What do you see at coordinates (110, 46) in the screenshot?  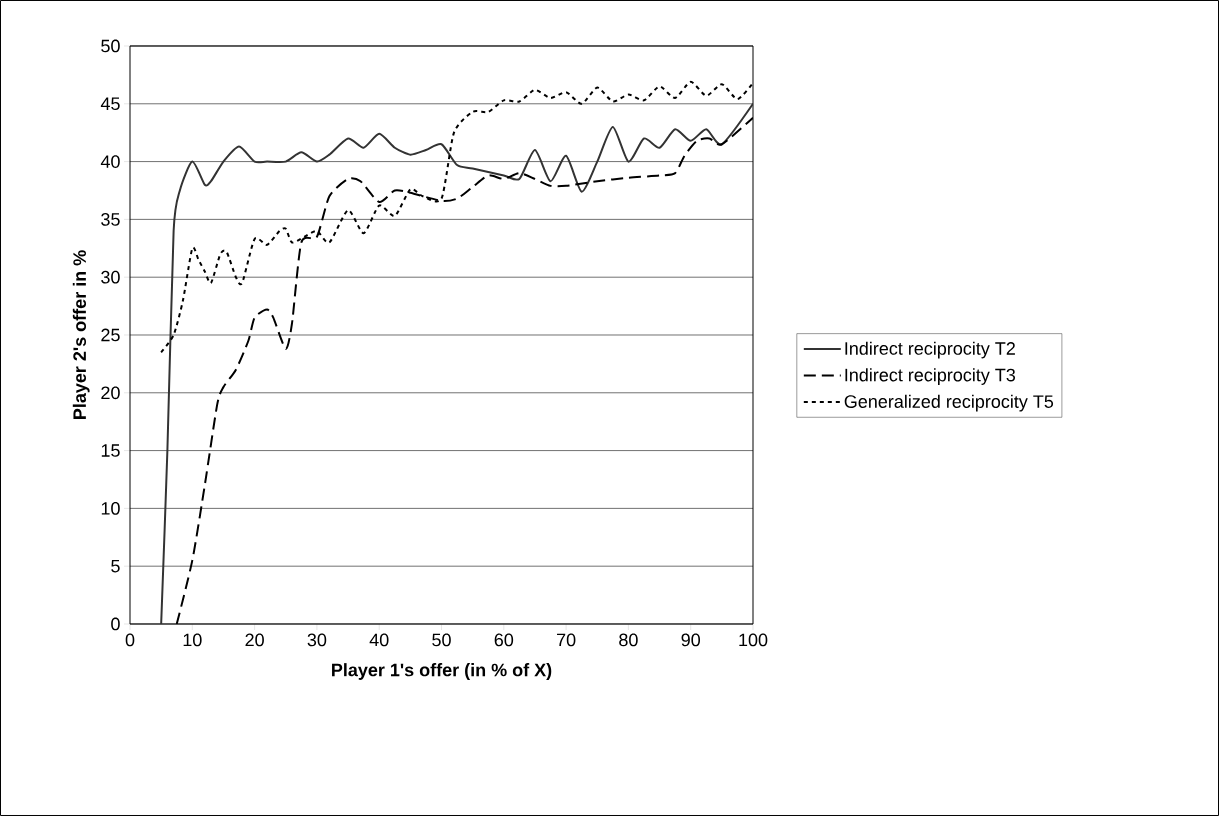 I see `y-tick-label: 50` at bounding box center [110, 46].